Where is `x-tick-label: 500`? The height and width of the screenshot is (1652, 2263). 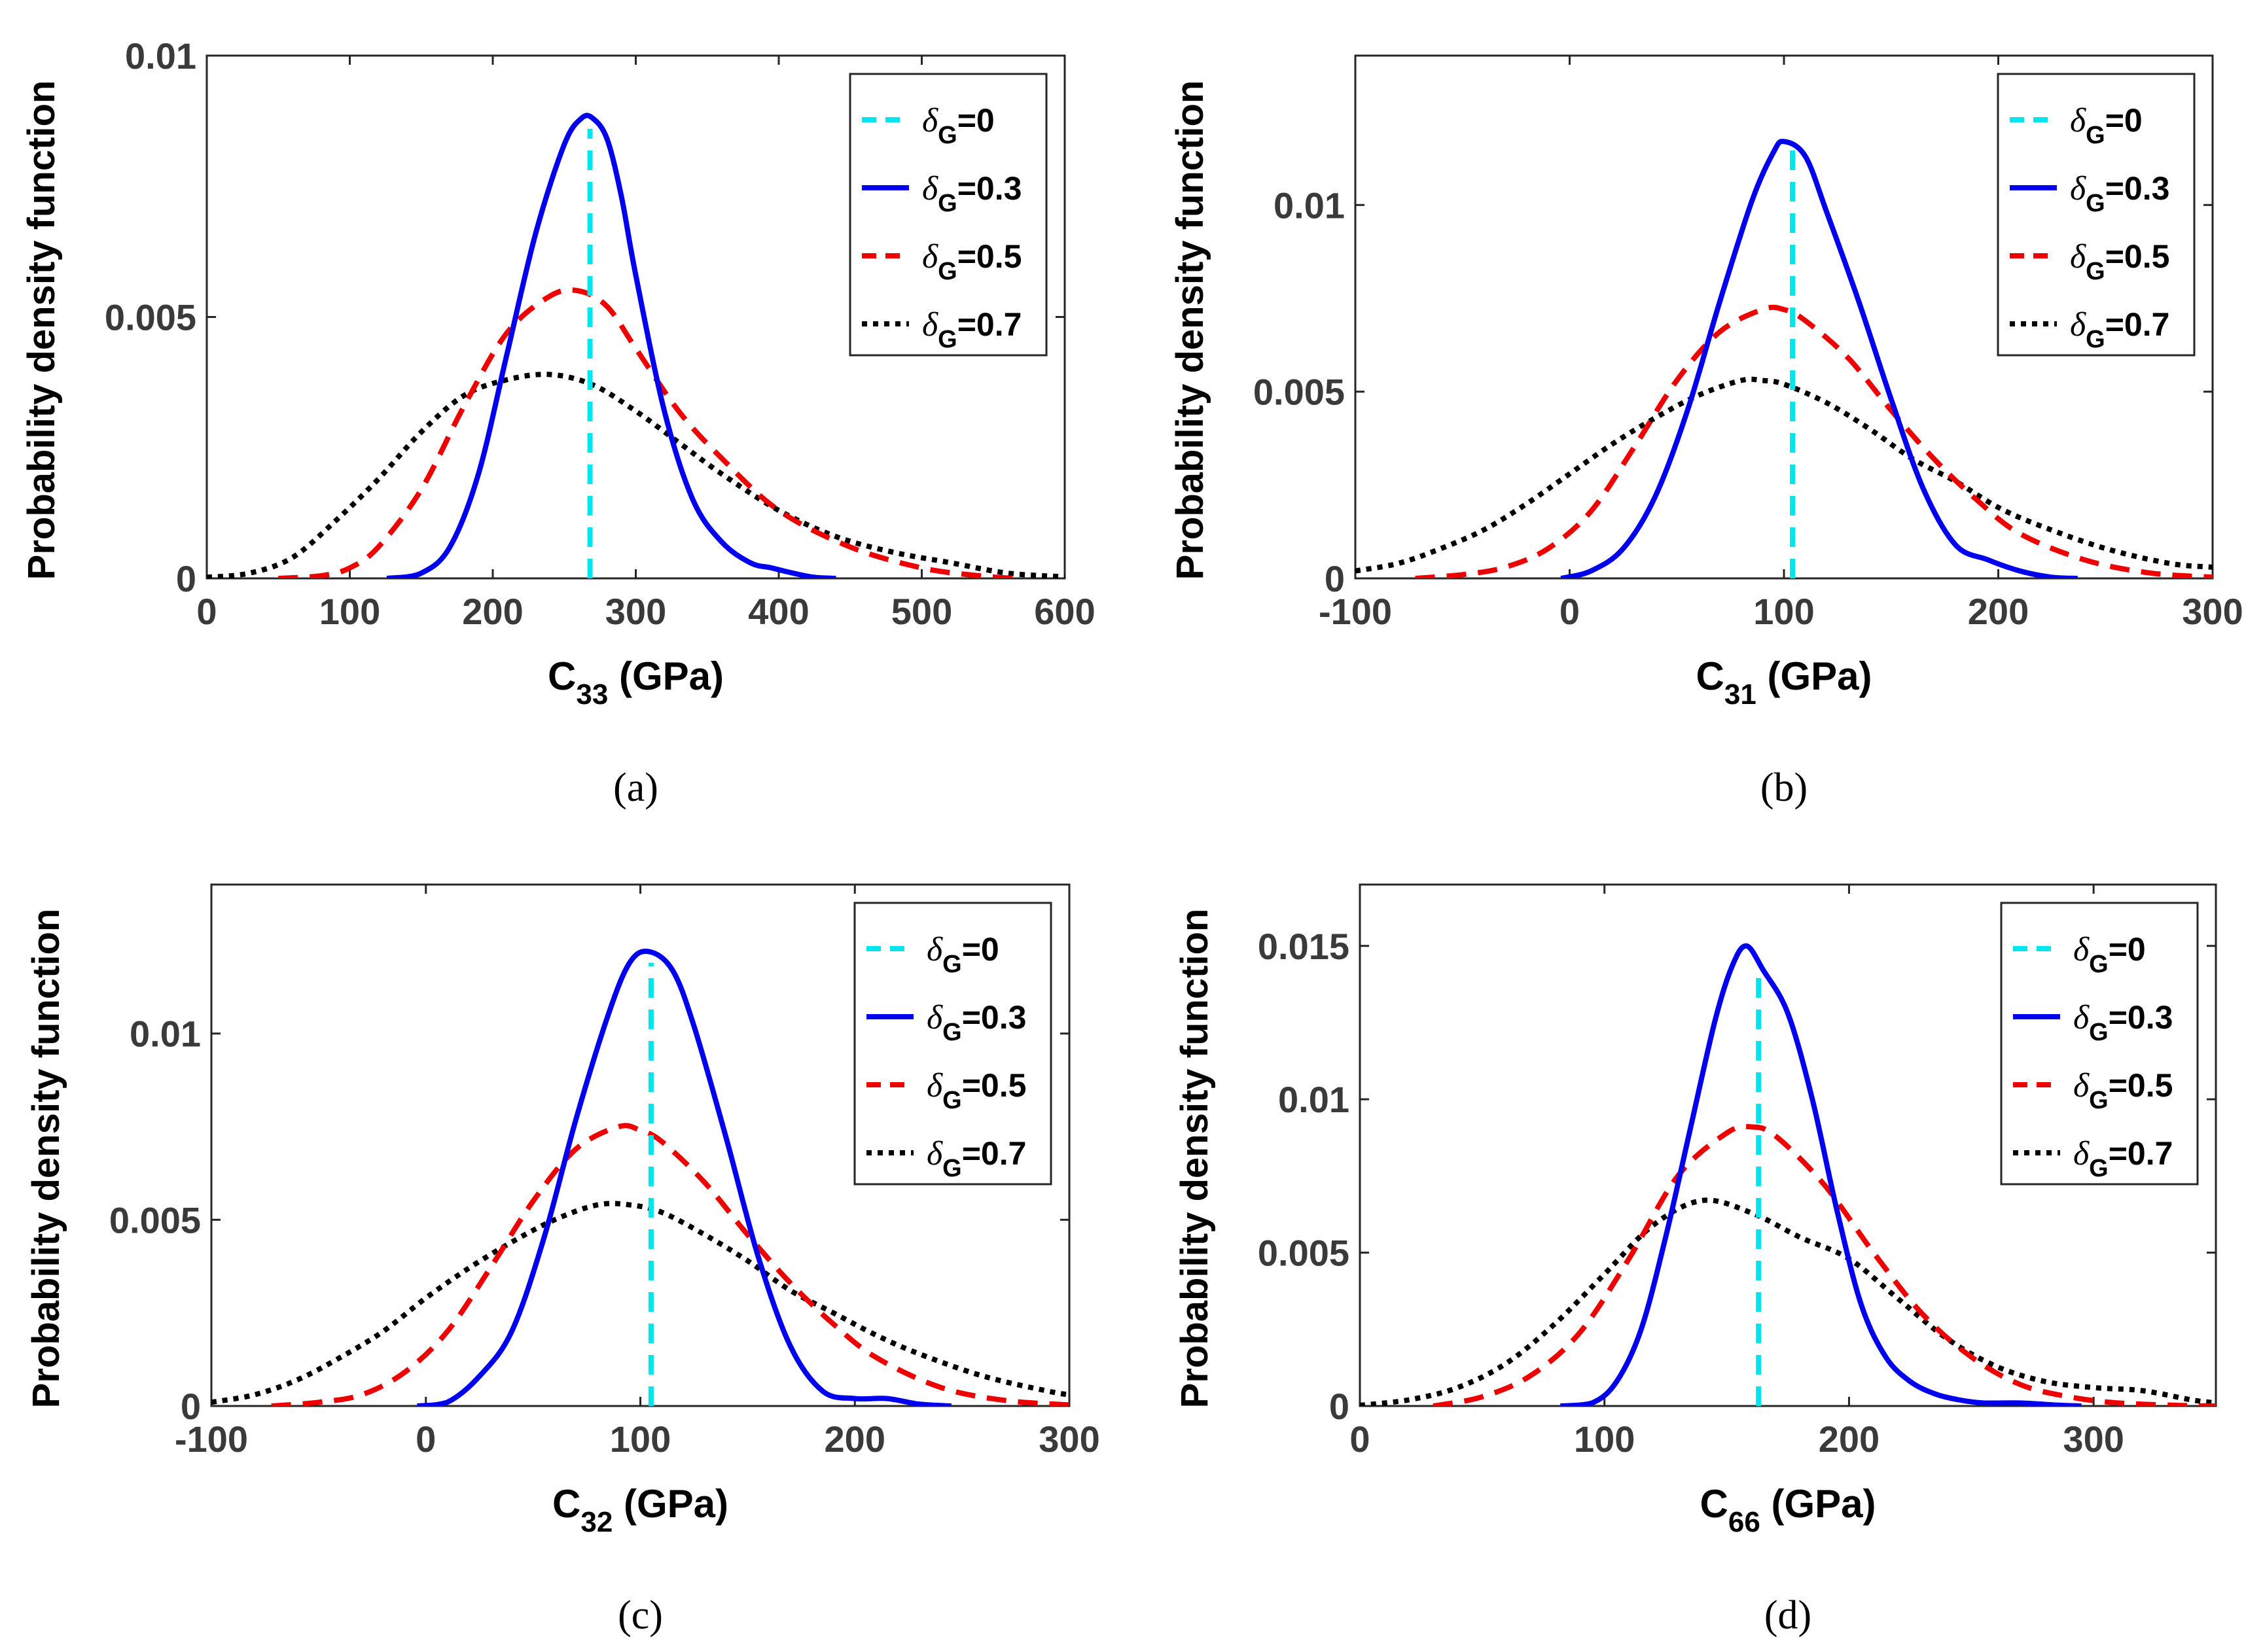 x-tick-label: 500 is located at coordinates (922, 611).